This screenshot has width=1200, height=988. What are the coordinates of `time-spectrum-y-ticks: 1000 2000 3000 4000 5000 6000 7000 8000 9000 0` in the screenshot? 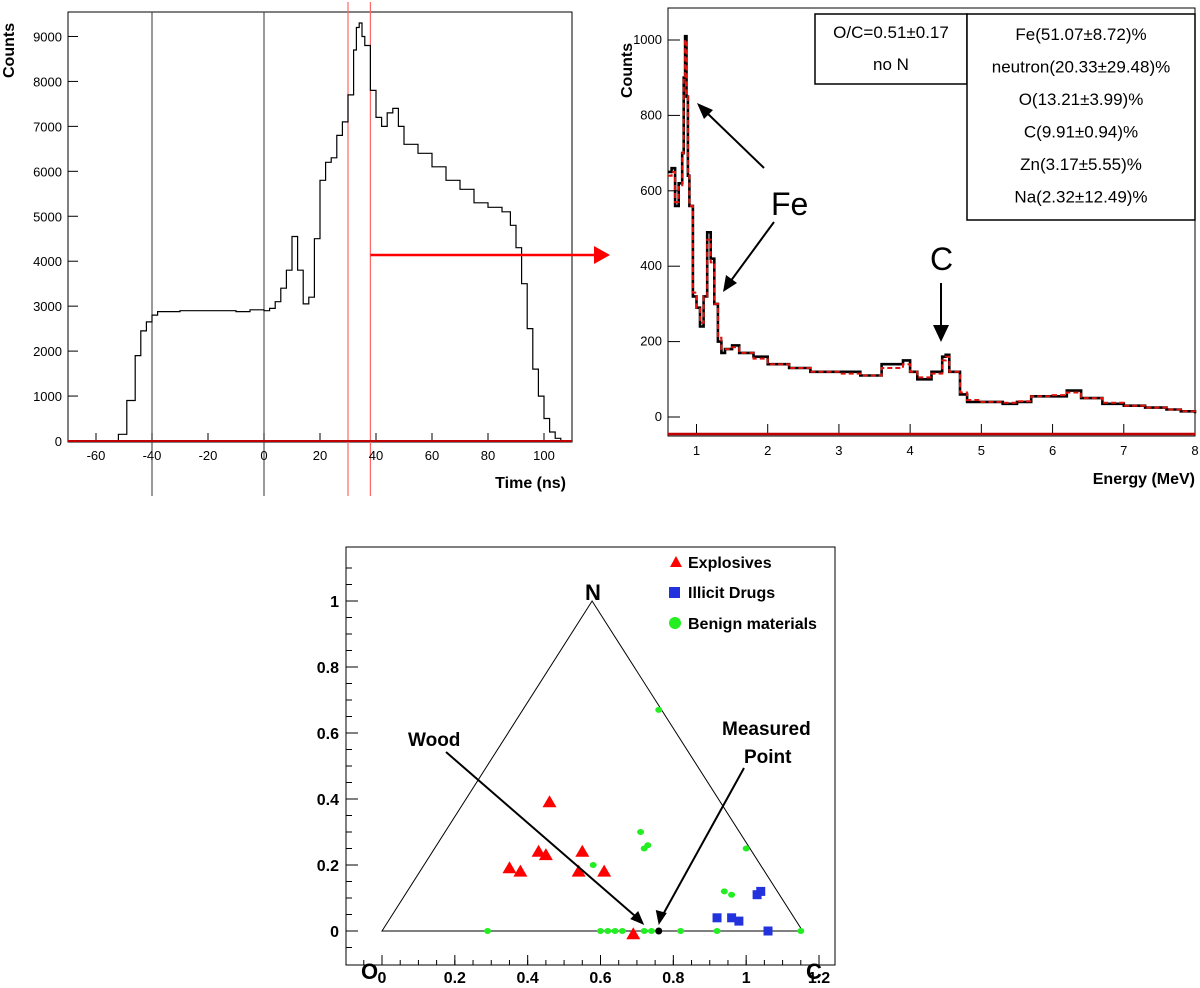 It's located at (55, 239).